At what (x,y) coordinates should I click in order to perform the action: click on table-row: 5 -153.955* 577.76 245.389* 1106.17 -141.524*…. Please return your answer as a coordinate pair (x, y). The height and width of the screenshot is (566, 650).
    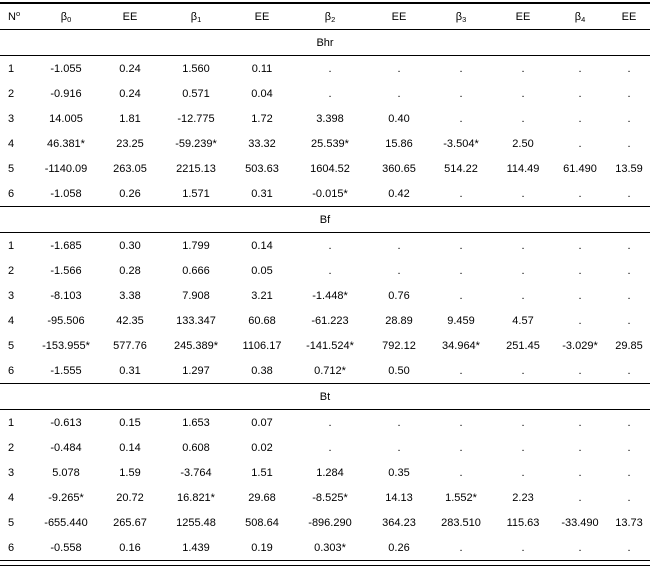
    Looking at the image, I should click on (325, 345).